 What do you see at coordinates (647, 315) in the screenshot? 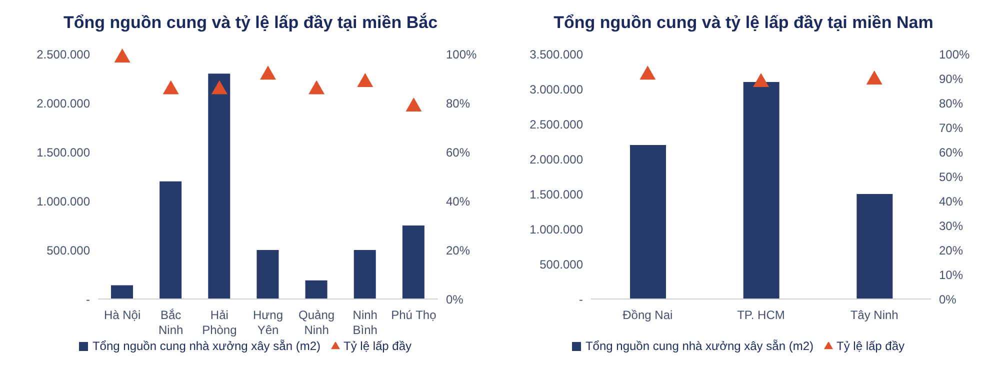
I see `x-tick-label: Đồng Nai` at bounding box center [647, 315].